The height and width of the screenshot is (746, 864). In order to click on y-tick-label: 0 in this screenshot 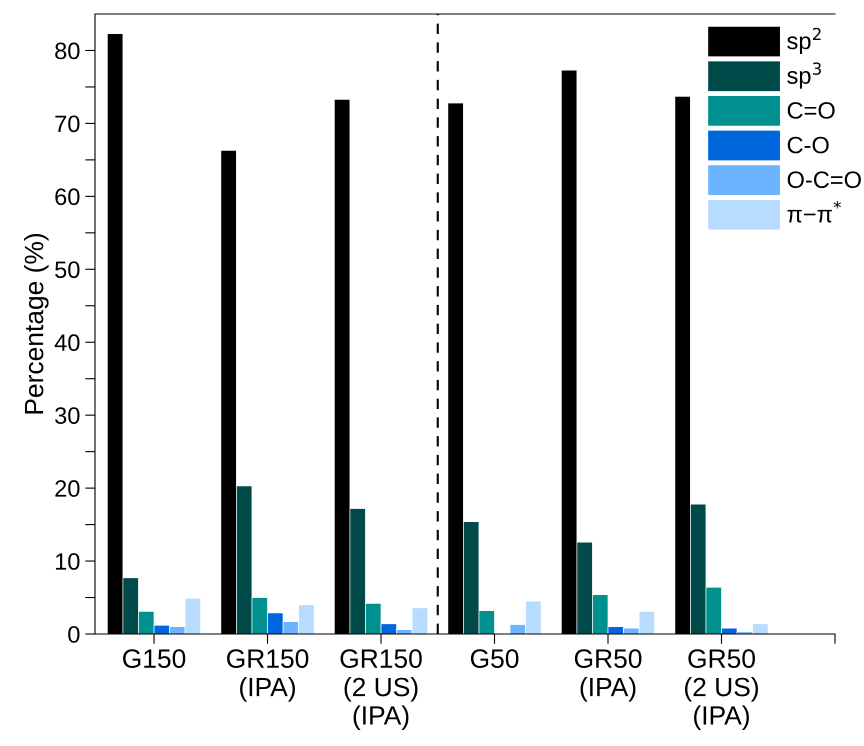, I will do `click(74, 634)`.